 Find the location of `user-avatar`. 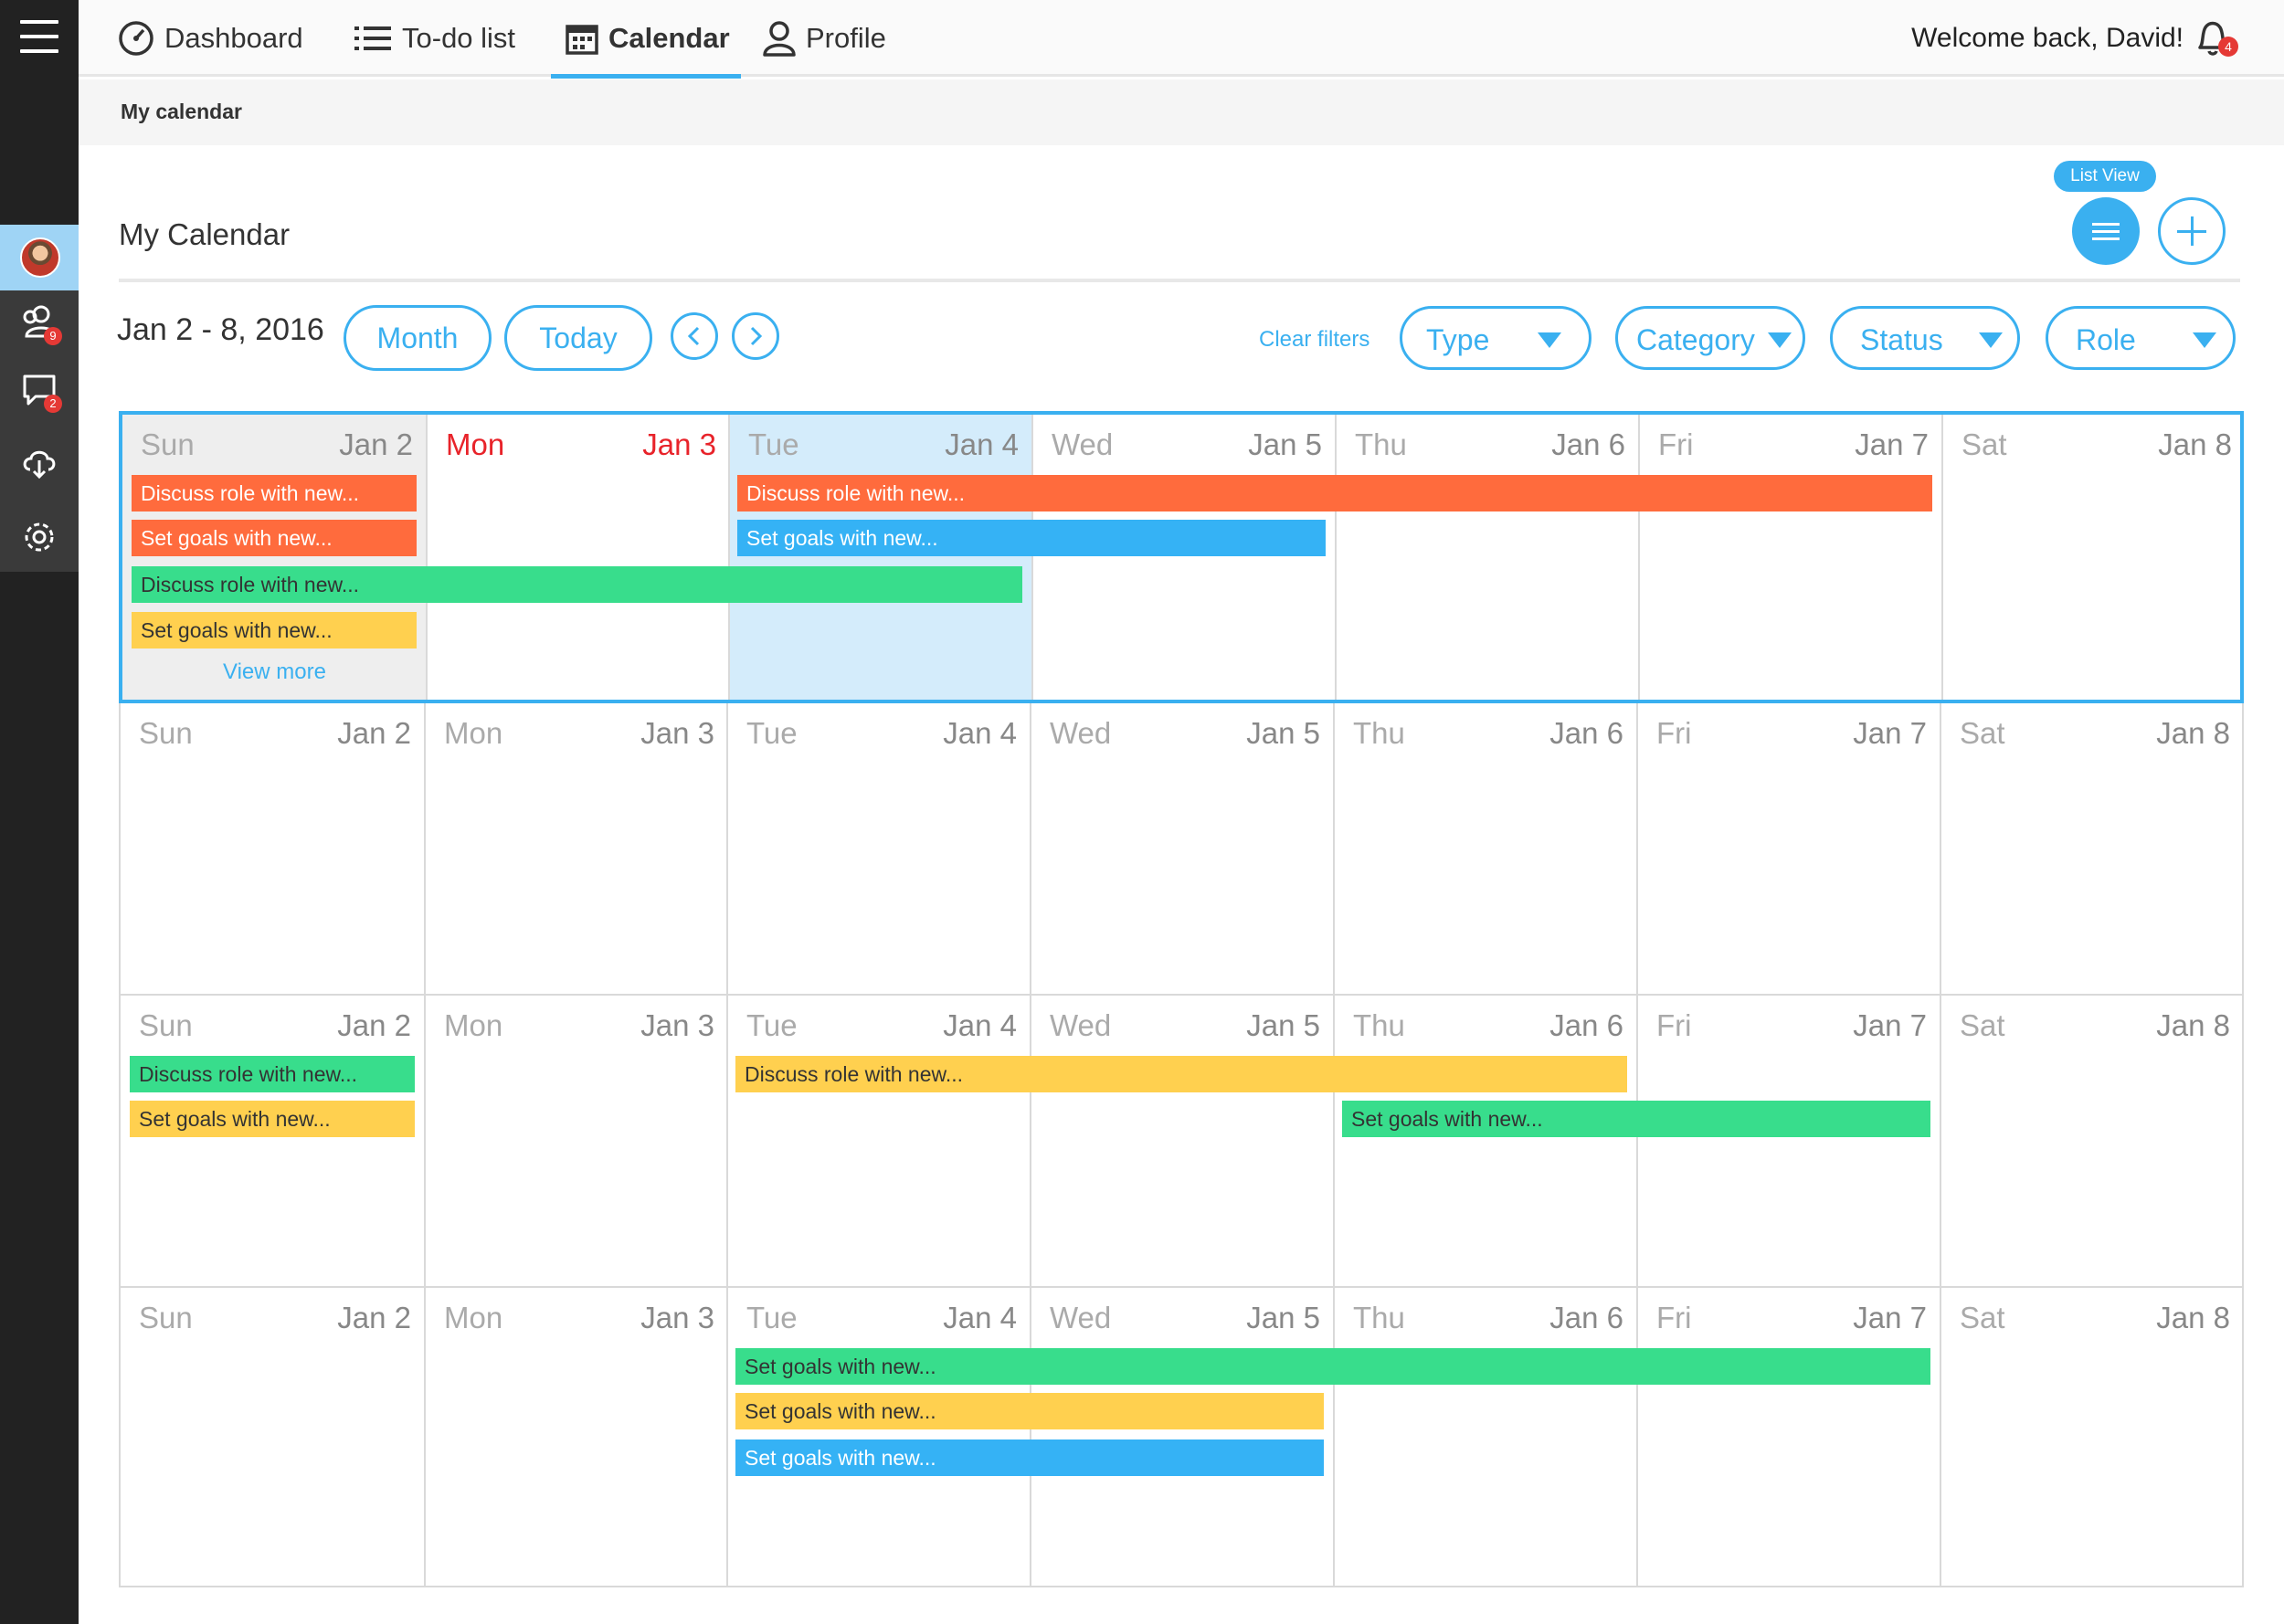

user-avatar is located at coordinates (40, 257).